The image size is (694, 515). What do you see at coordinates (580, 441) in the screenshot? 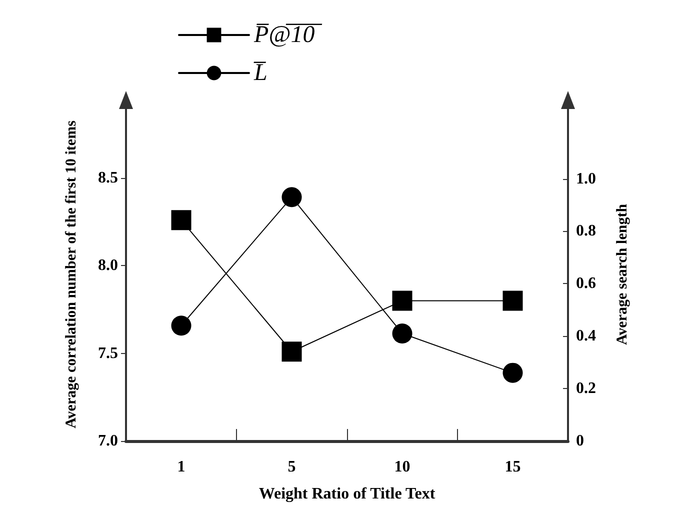
I see `y2-tick-label: 0` at bounding box center [580, 441].